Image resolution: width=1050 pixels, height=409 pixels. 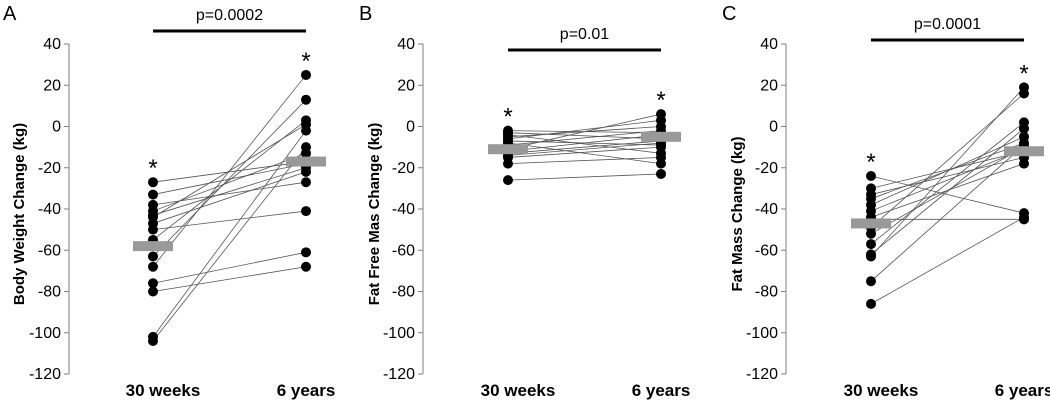 What do you see at coordinates (947, 24) in the screenshot?
I see `p-value-label: p=0.0001` at bounding box center [947, 24].